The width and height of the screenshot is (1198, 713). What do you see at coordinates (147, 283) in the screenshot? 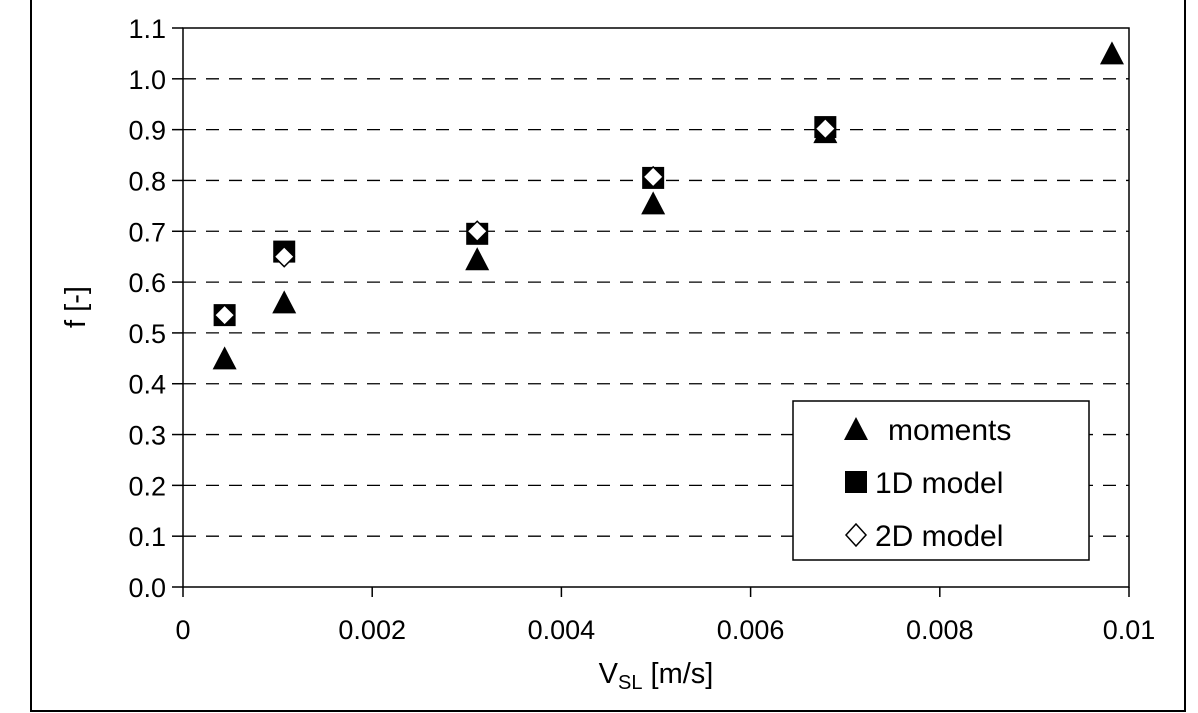
I see `y-tick-label: 0.6` at bounding box center [147, 283].